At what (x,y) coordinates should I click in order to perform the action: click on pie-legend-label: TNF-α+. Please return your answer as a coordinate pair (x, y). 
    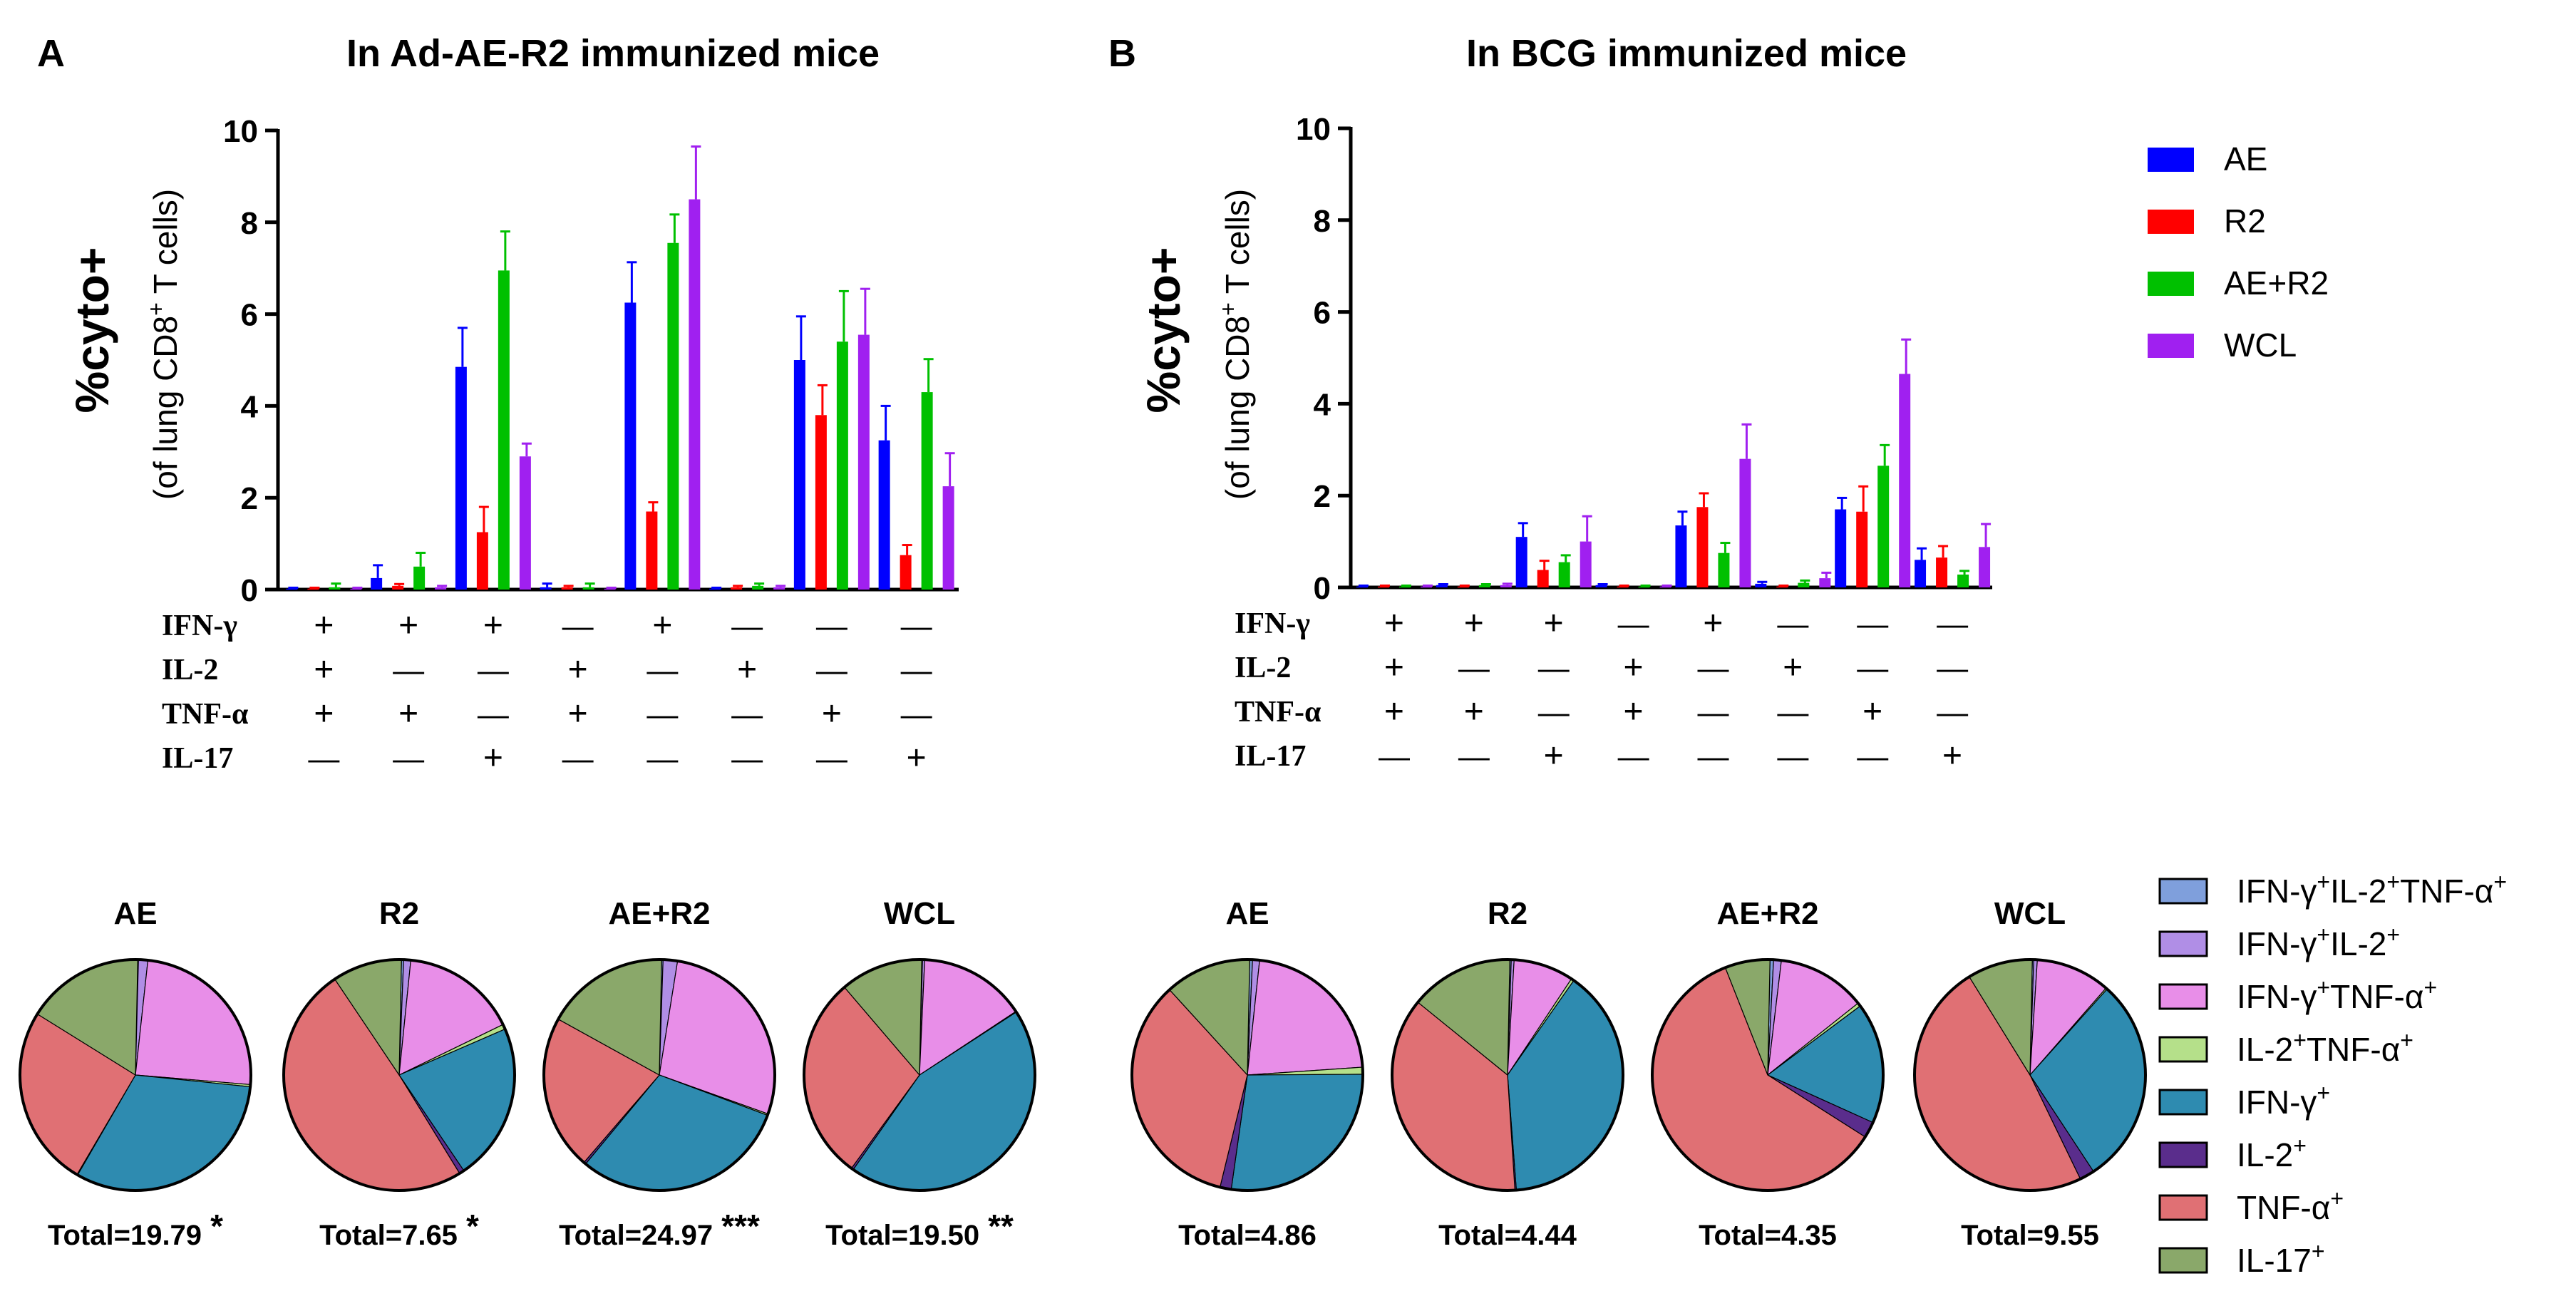
    Looking at the image, I should click on (2290, 1206).